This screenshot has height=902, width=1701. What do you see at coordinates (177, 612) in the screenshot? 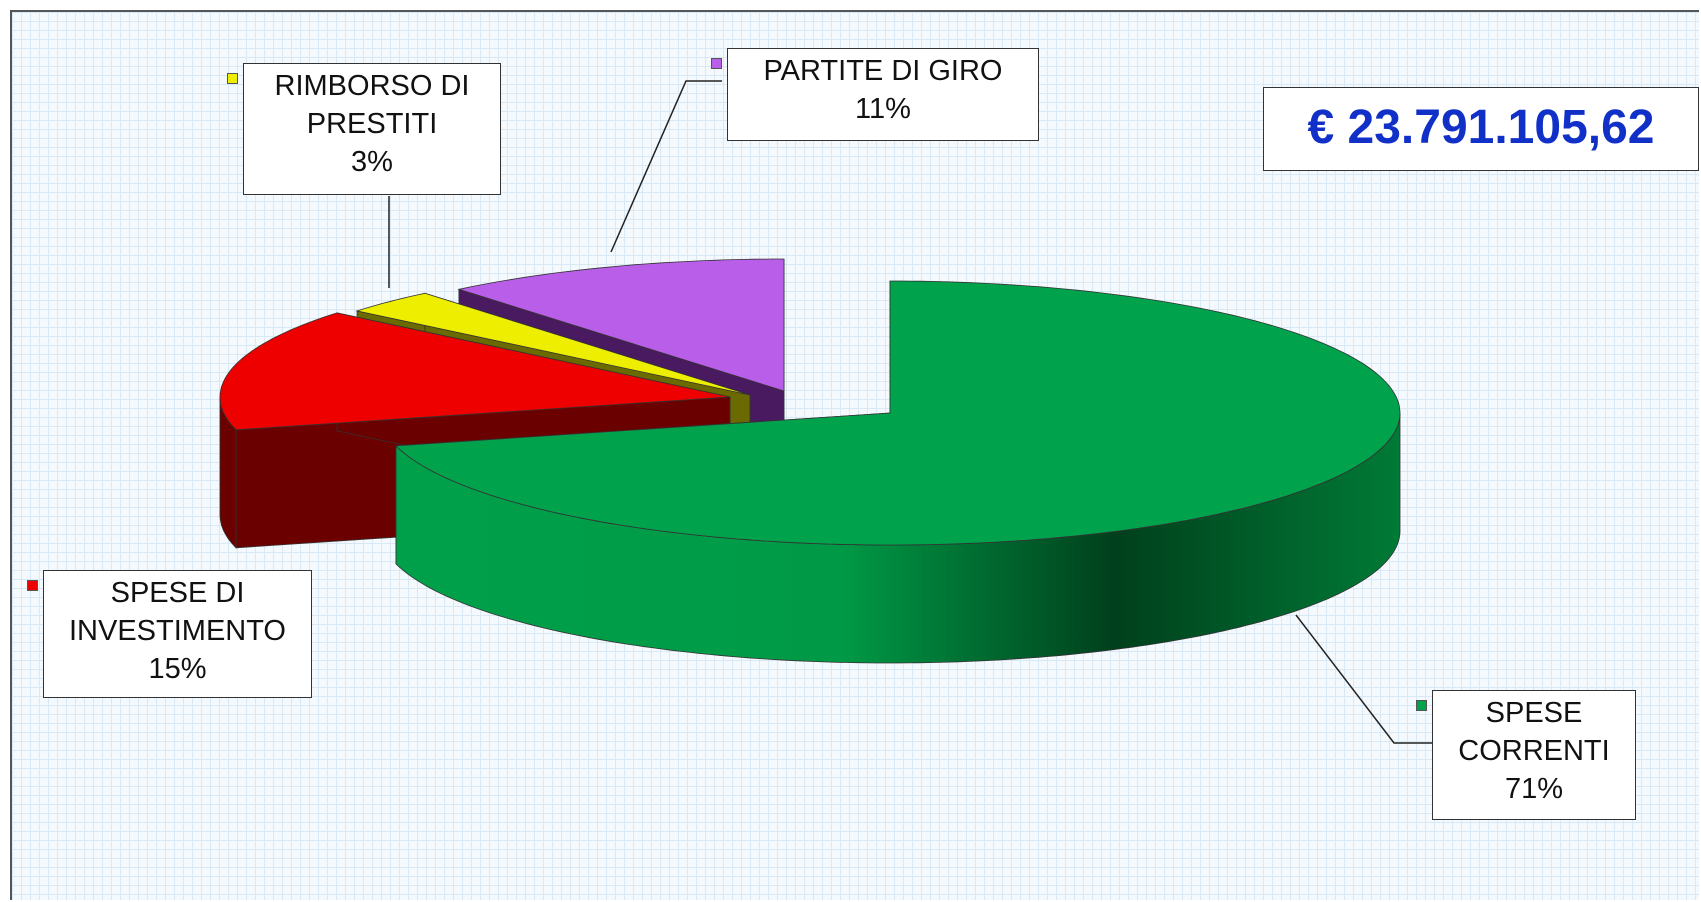
I see `category-name: SPESE DI INVESTIMENTO` at bounding box center [177, 612].